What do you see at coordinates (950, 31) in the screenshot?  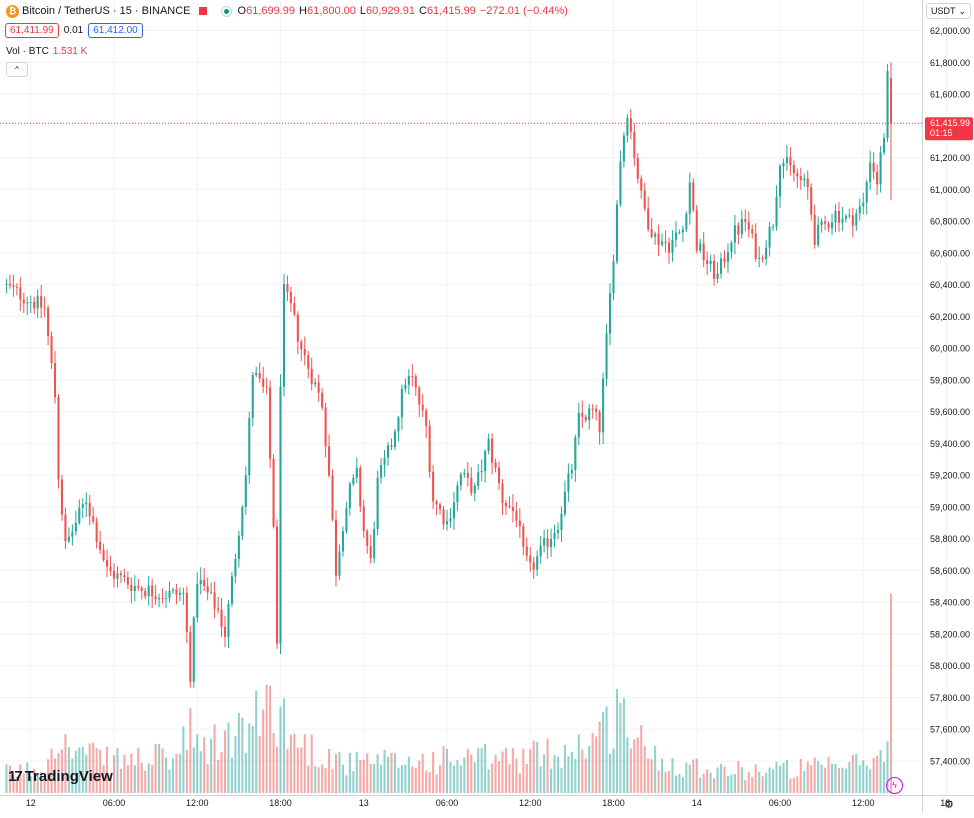 I see `price-tick-label: 62,000.00` at bounding box center [950, 31].